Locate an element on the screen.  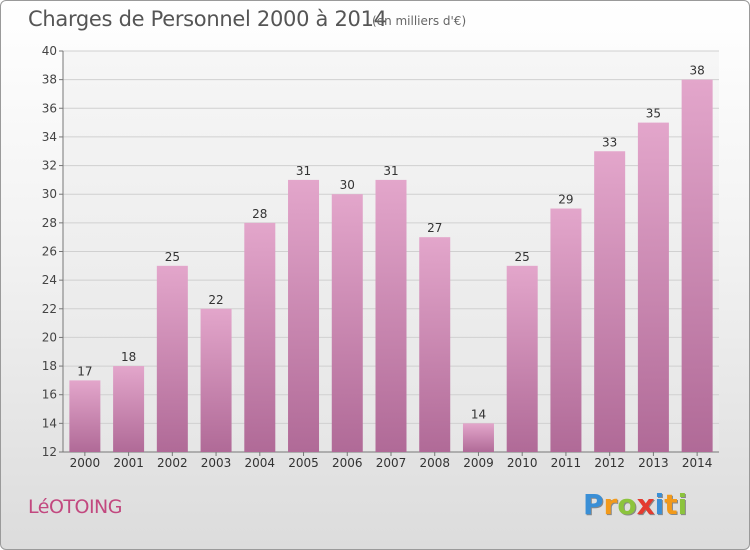
x-tick-label: 2007 is located at coordinates (391, 463).